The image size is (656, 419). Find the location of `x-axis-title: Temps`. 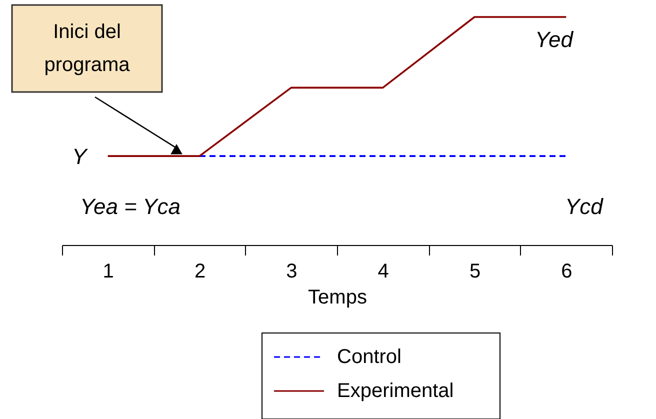

x-axis-title: Temps is located at coordinates (337, 297).